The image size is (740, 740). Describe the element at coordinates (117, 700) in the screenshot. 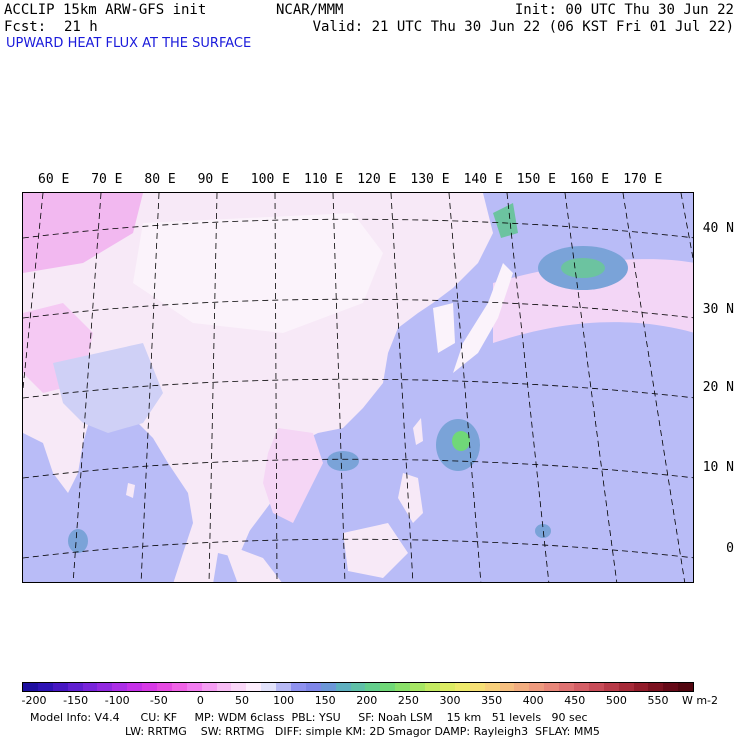

I see `colorbar-tick-label: -100` at that location.